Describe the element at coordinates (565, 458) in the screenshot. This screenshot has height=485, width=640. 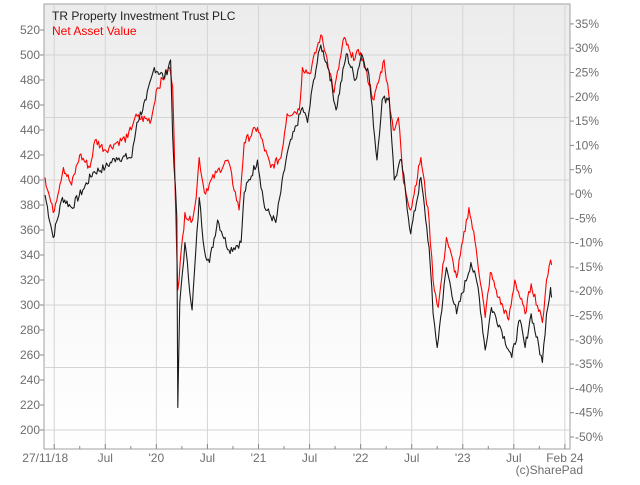
I see `x-tick-label: Feb 24` at that location.